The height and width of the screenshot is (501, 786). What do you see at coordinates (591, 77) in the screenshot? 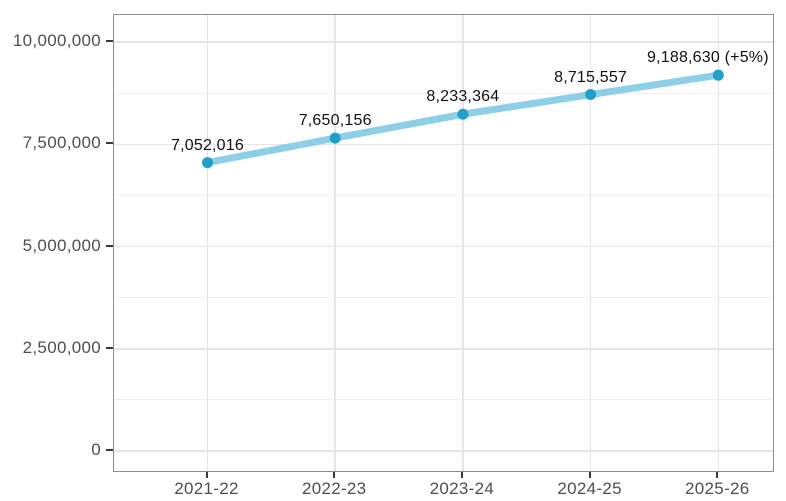
I see `data-point-label: 8,715,557` at bounding box center [591, 77].